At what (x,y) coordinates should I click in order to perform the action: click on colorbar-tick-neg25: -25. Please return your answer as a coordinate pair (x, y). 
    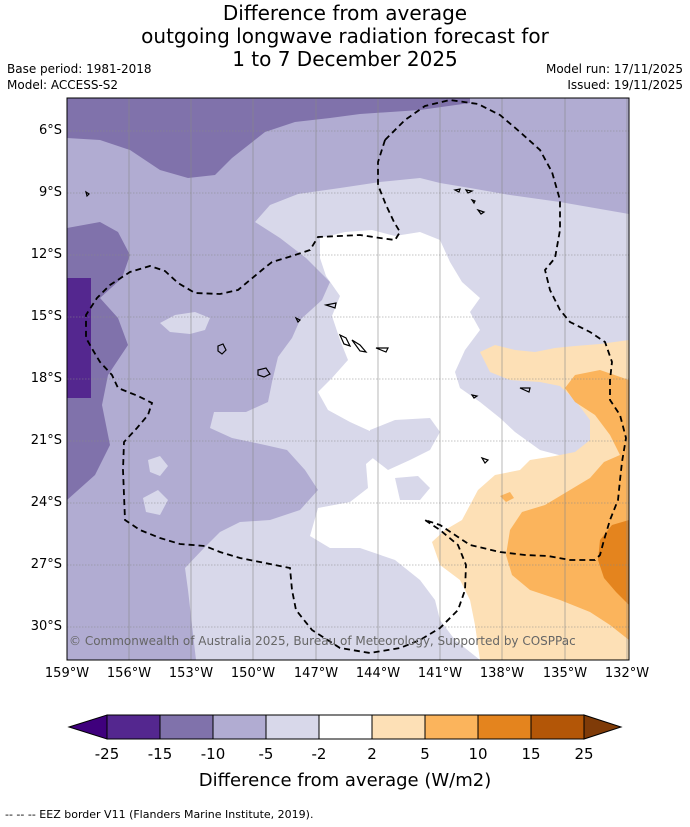
    Looking at the image, I should click on (107, 754).